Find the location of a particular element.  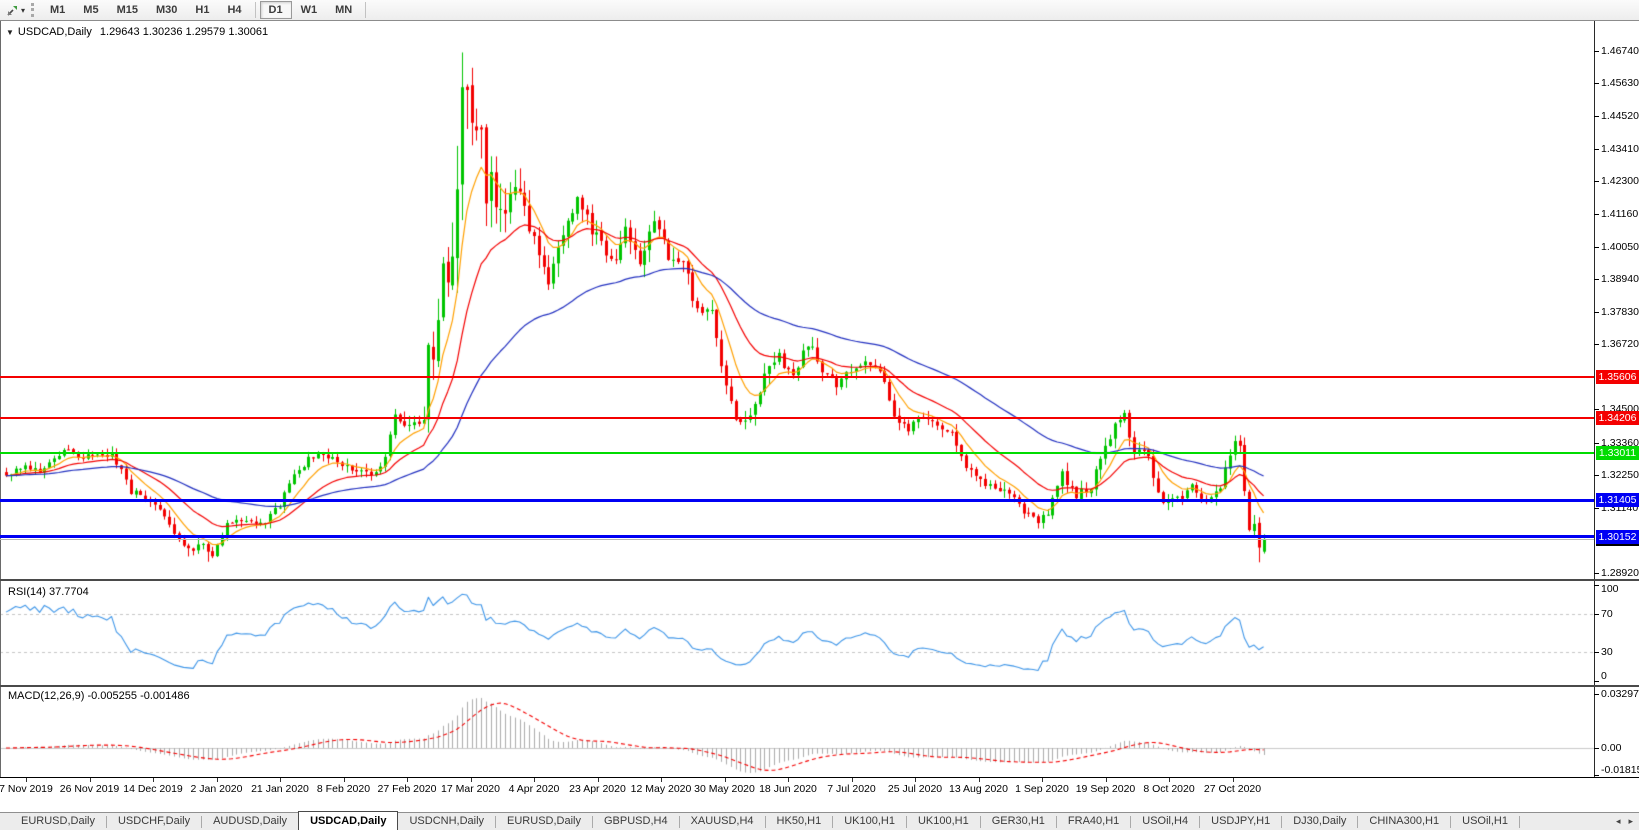

rsi-tick-label: 70 is located at coordinates (1607, 613).